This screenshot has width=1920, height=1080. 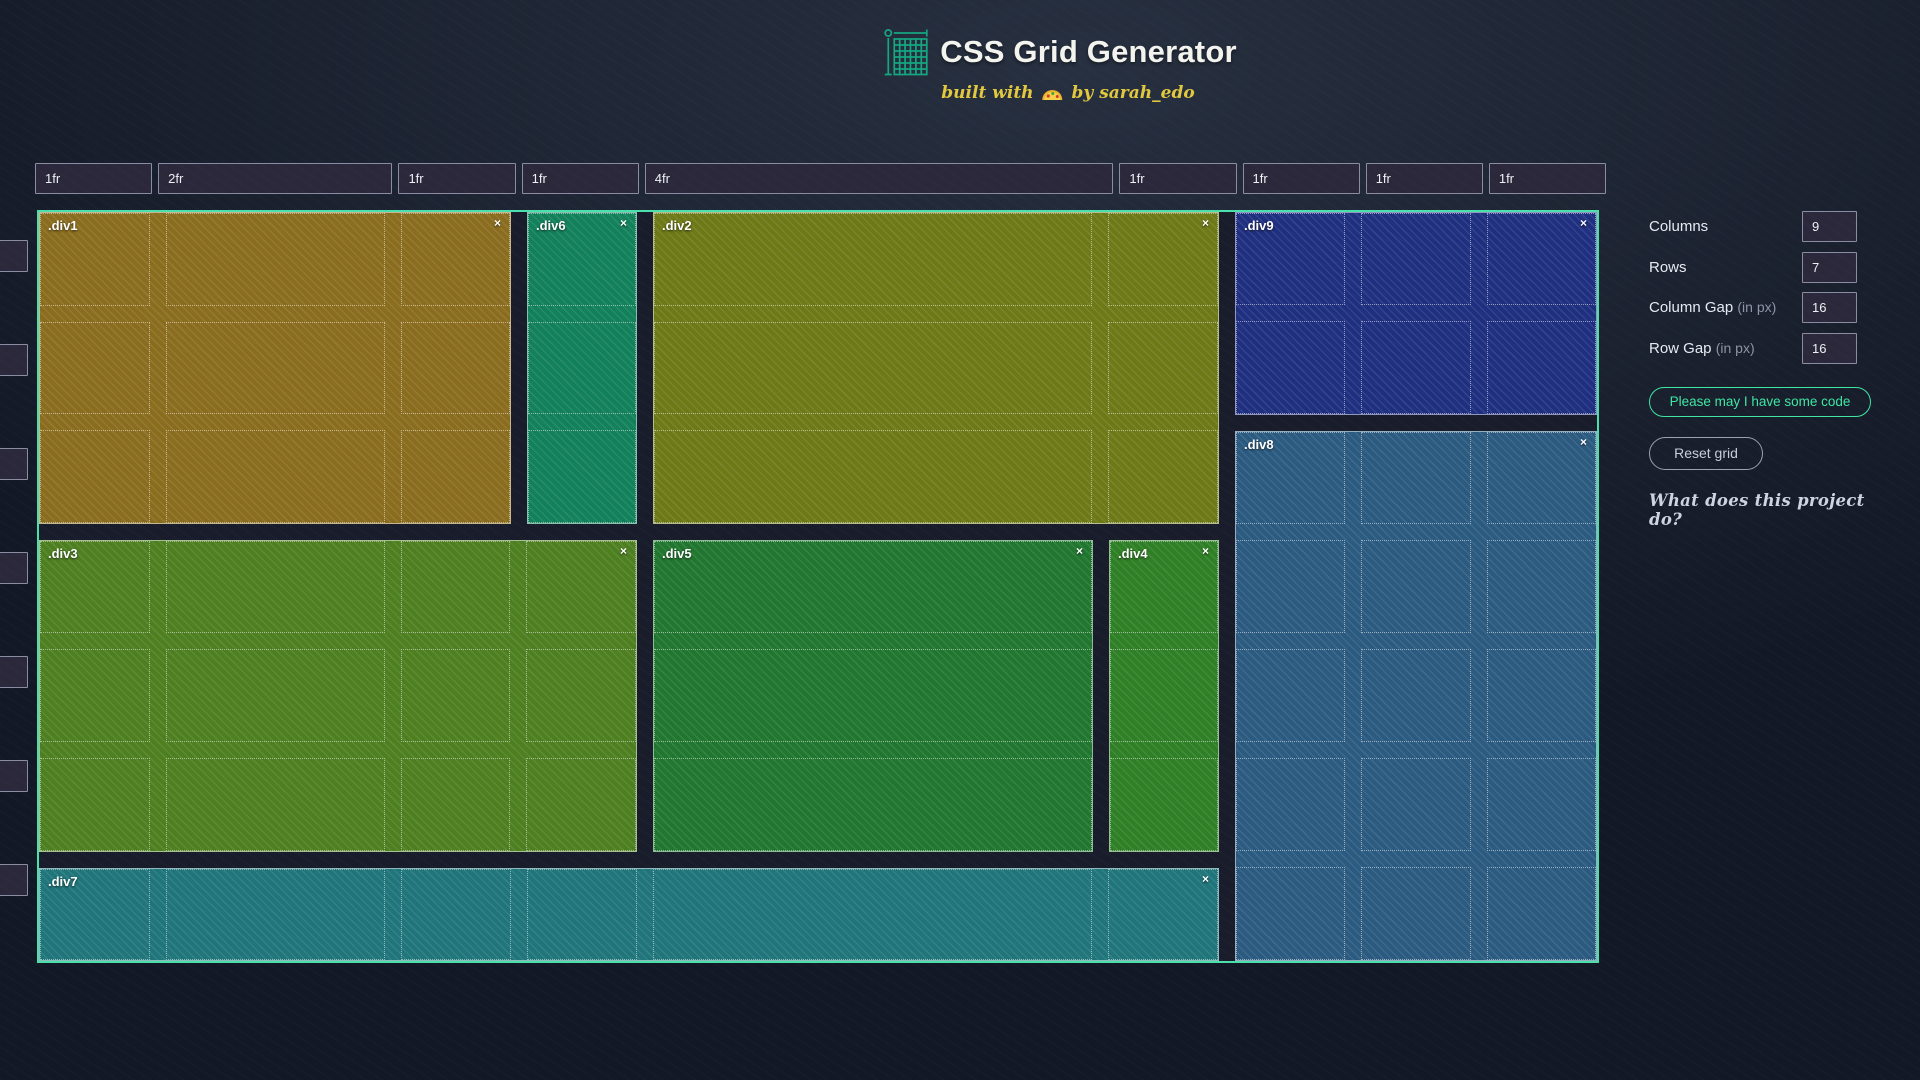 I want to click on grid-item-div9: .div9 ×, so click(x=1416, y=313).